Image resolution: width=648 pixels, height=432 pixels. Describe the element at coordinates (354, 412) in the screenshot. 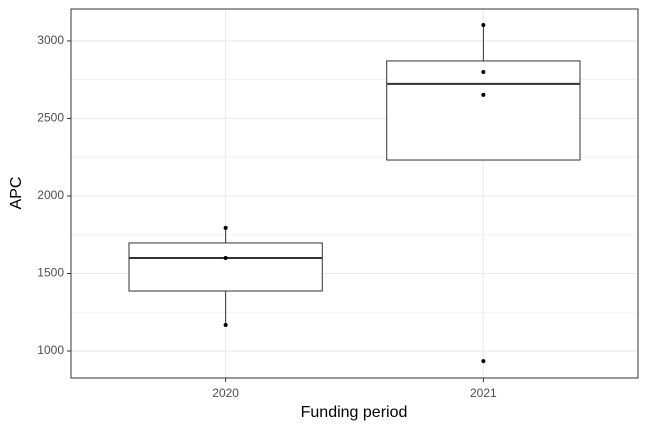

I see `x-axis-title: Funding period` at that location.